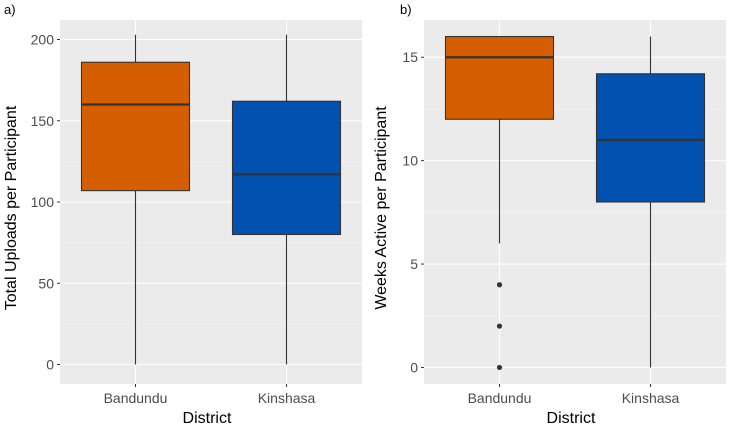 Image resolution: width=729 pixels, height=426 pixels. I want to click on x-tick-label-b: Bandundu, so click(500, 398).